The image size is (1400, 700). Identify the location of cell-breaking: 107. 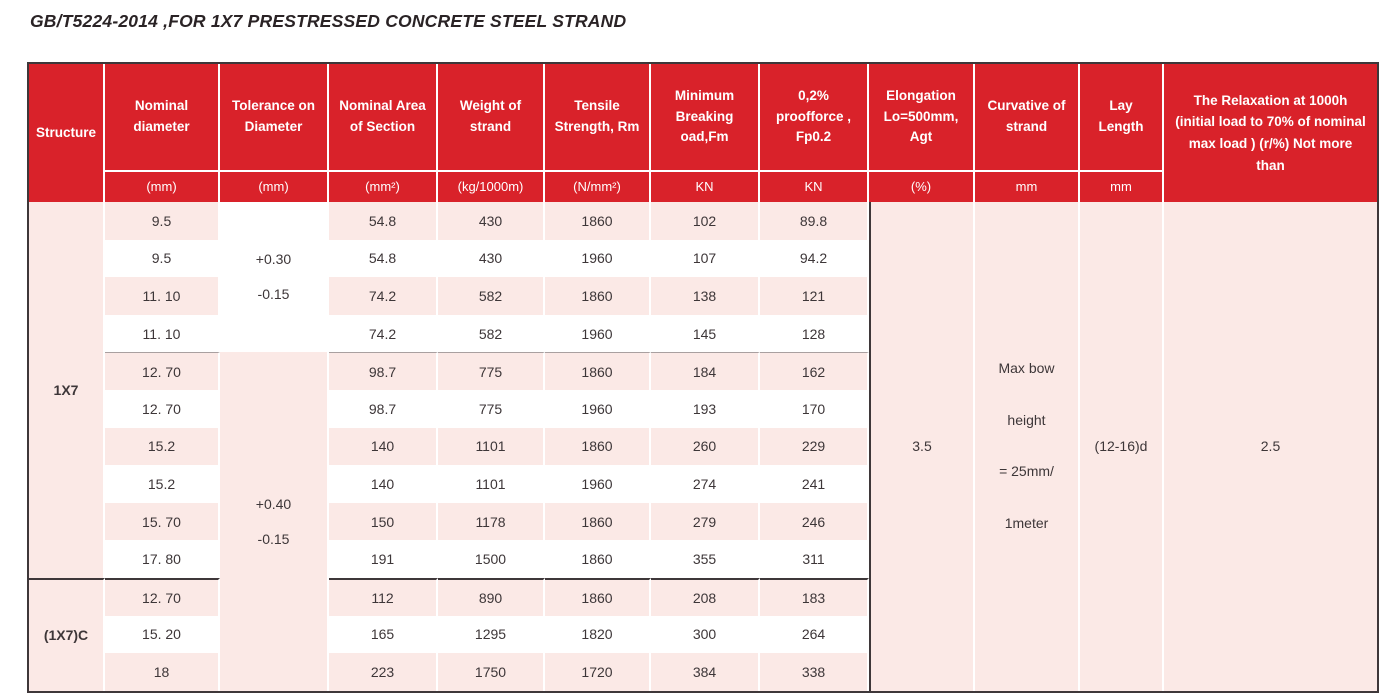
(705, 258).